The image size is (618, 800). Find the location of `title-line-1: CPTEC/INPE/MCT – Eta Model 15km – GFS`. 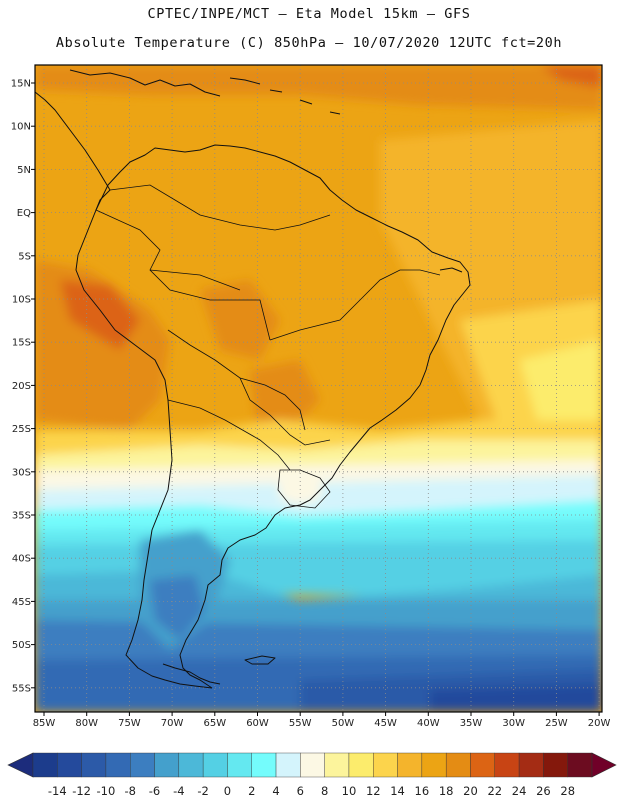

title-line-1: CPTEC/INPE/MCT – Eta Model 15km – GFS is located at coordinates (309, 14).